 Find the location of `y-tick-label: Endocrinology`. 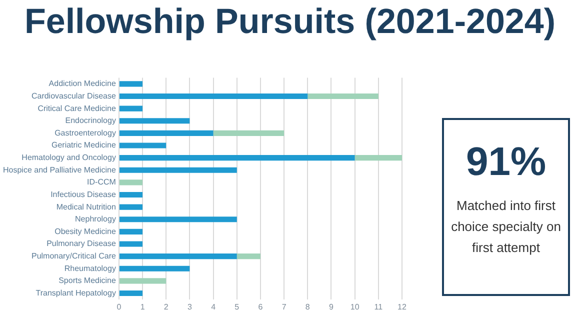

y-tick-label: Endocrinology is located at coordinates (90, 121).